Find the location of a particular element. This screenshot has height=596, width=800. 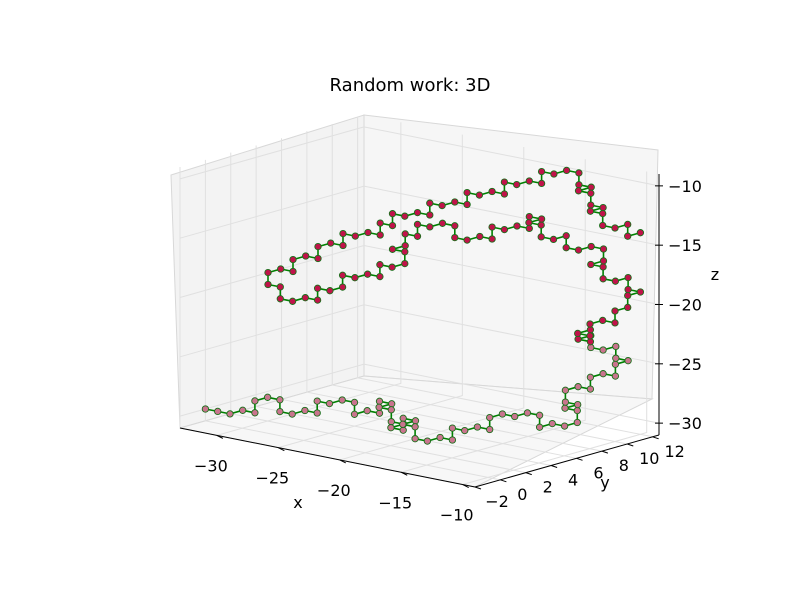

y-axis-line is located at coordinates (567, 461).